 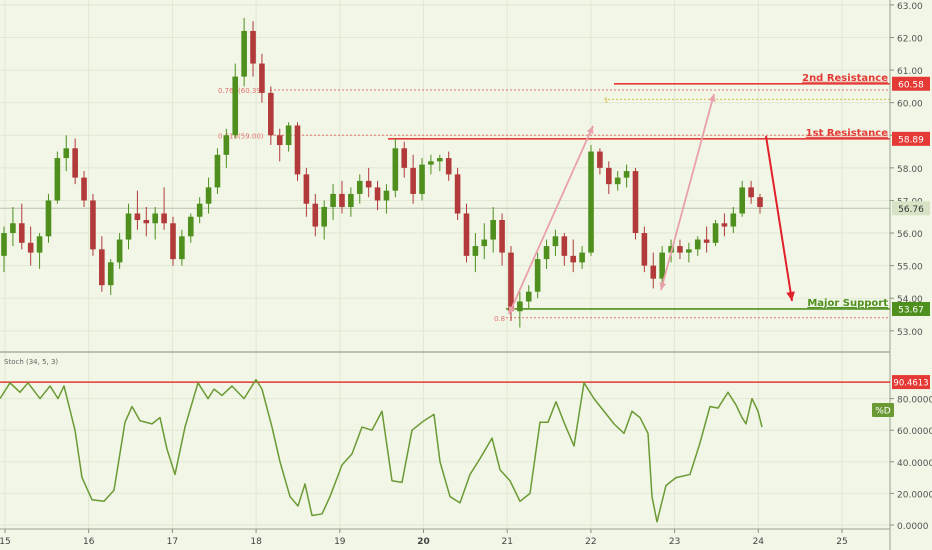 I want to click on time-tick-label: 24, so click(x=759, y=542).